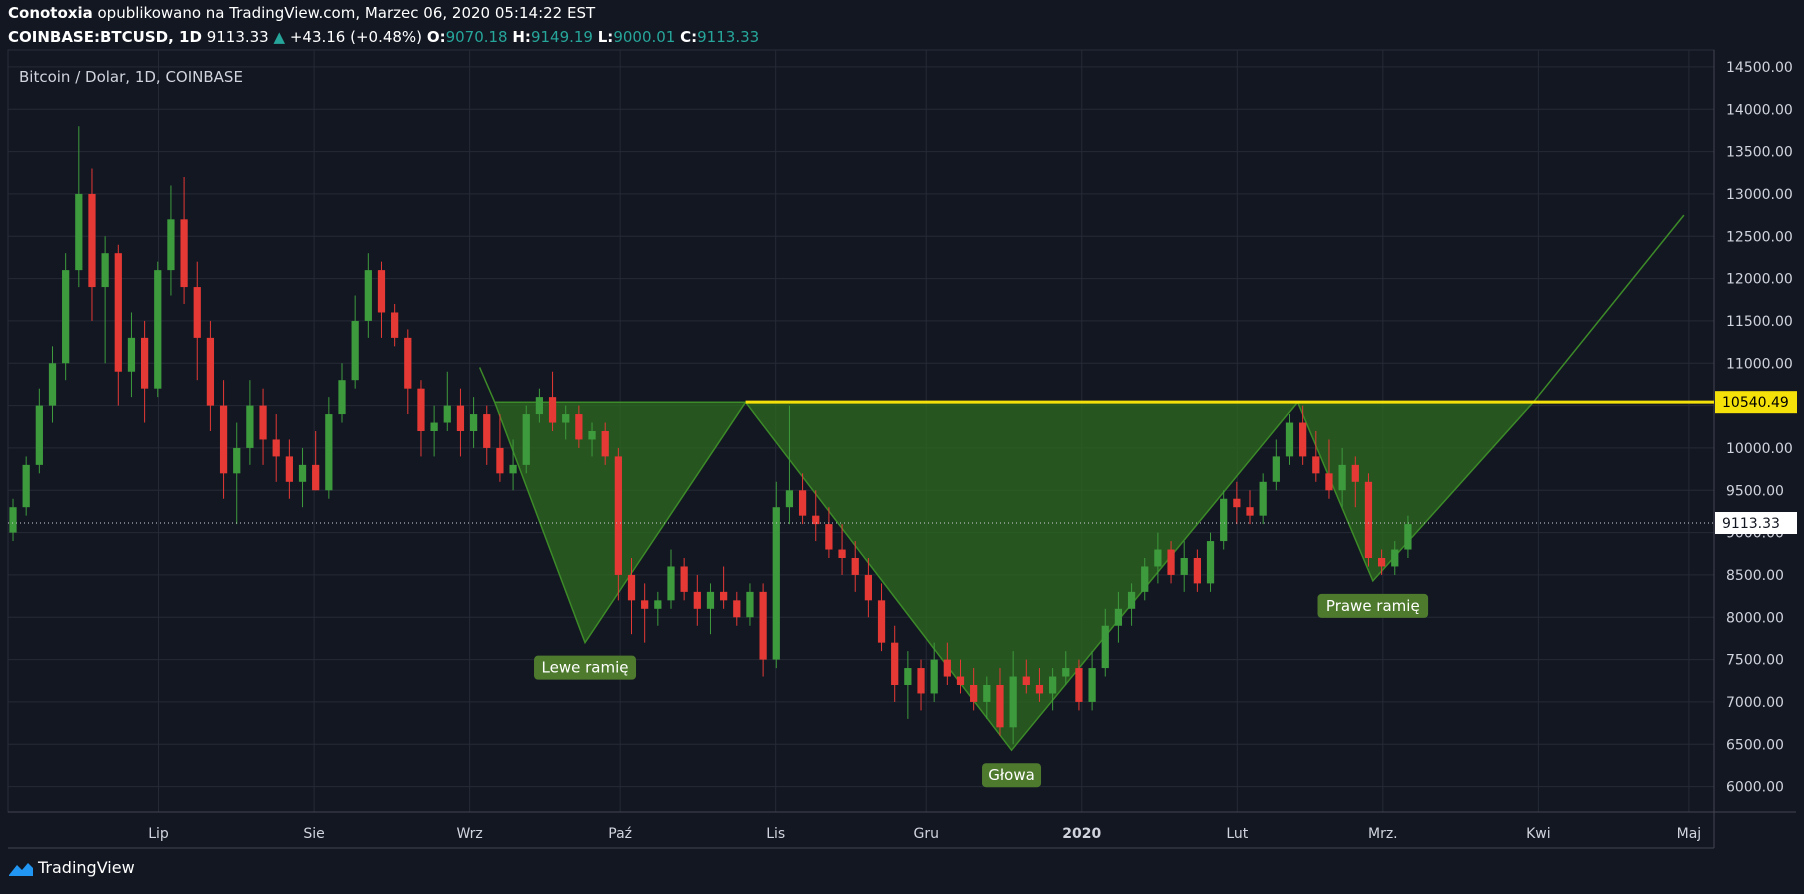  I want to click on y-tick-label: 11500.00, so click(1759, 322).